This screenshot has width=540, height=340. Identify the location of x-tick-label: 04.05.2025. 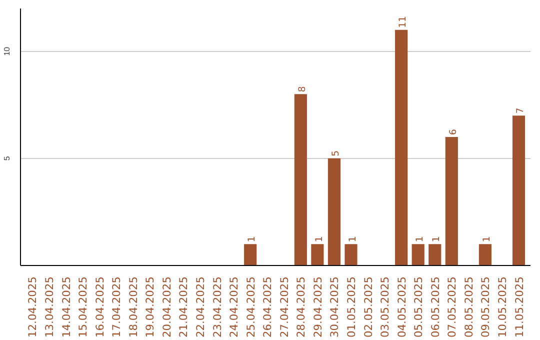
(401, 307).